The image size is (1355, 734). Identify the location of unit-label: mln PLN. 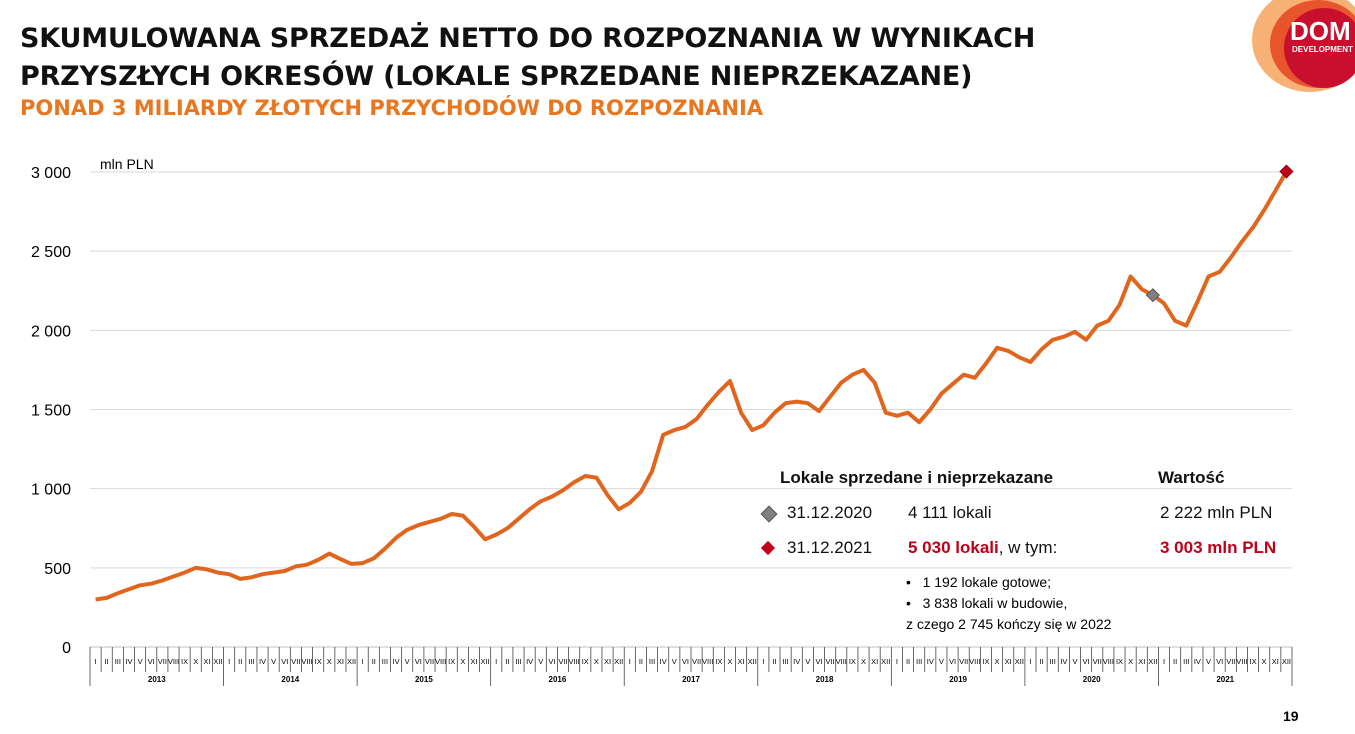
(127, 164).